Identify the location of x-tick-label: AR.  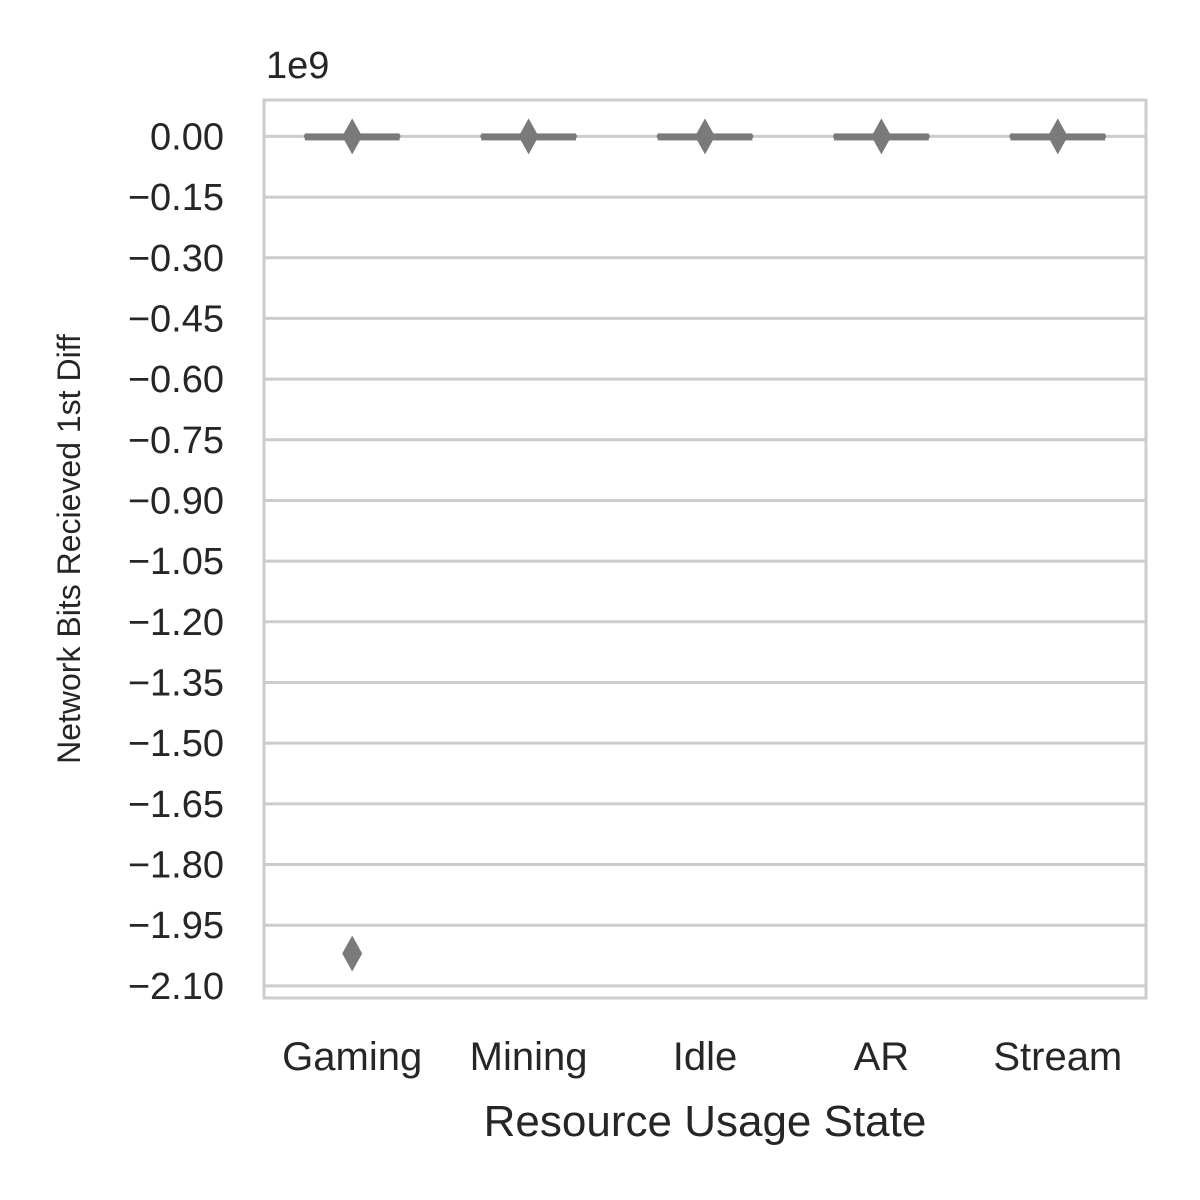
(882, 1057).